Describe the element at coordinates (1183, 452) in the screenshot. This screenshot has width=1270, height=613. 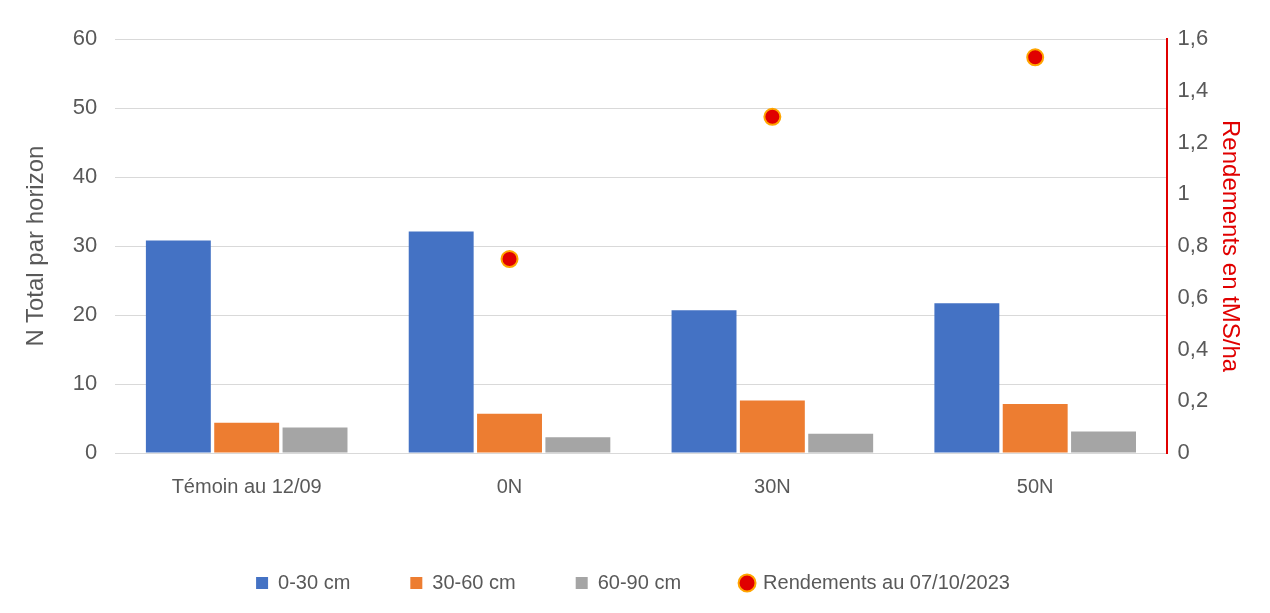
I see `y2-tick-label: 0` at that location.